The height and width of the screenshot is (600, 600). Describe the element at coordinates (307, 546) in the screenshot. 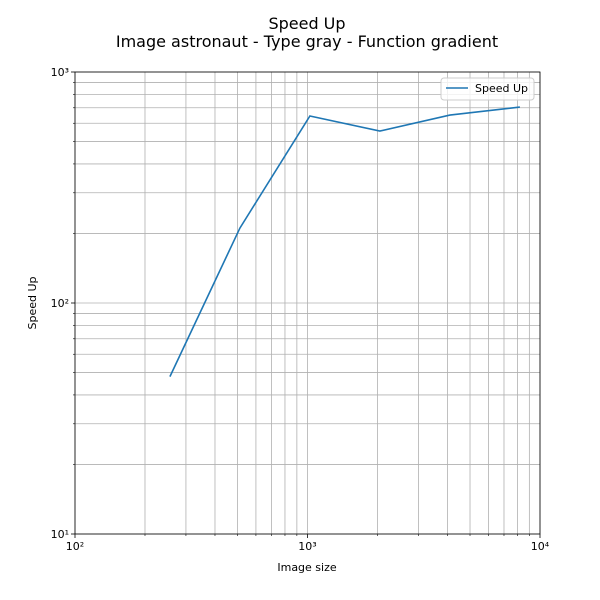

I see `x-tick-label: 10³` at that location.